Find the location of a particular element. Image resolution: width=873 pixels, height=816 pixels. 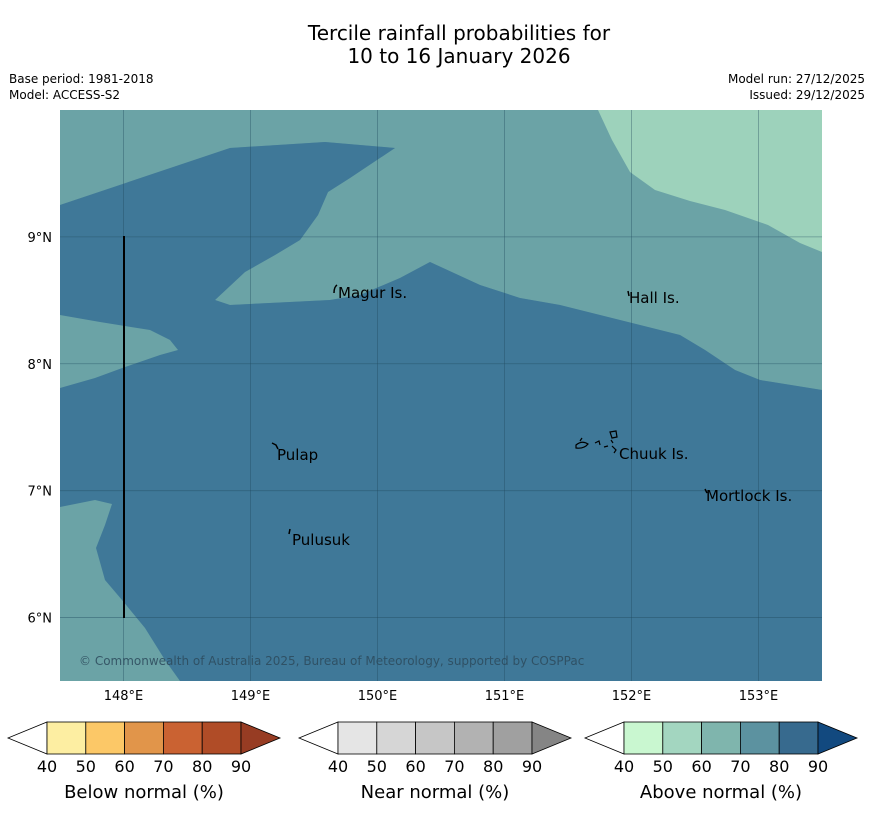

colorbar-title: Above normal (%) is located at coordinates (721, 792).